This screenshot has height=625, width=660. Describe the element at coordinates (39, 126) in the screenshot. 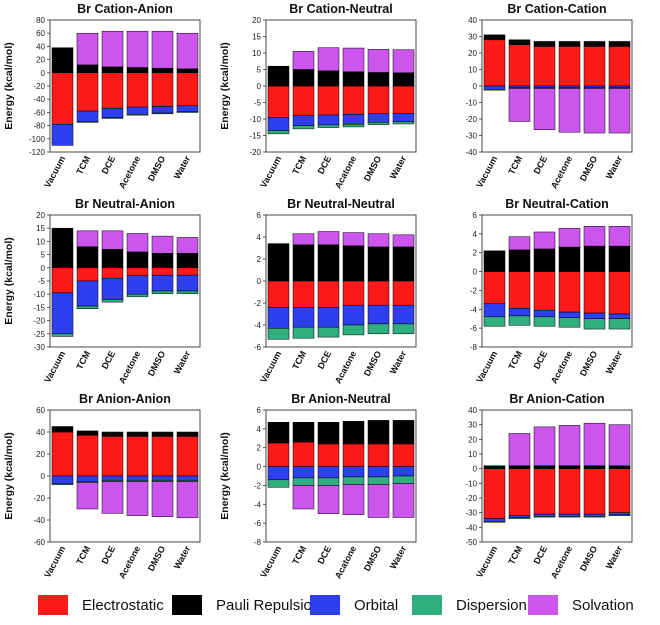

I see `y-tick-label: -80` at that location.